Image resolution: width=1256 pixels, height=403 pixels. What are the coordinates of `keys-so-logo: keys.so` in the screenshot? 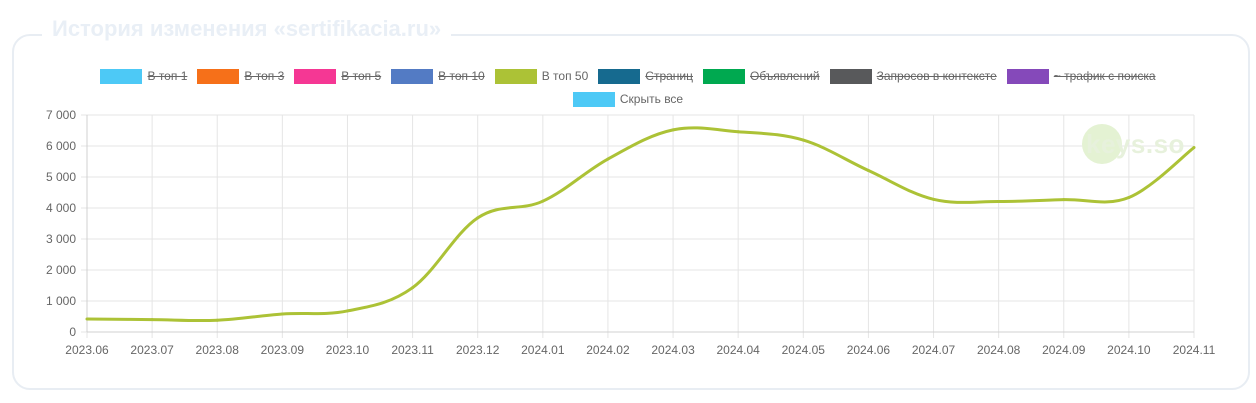 It's located at (1133, 144).